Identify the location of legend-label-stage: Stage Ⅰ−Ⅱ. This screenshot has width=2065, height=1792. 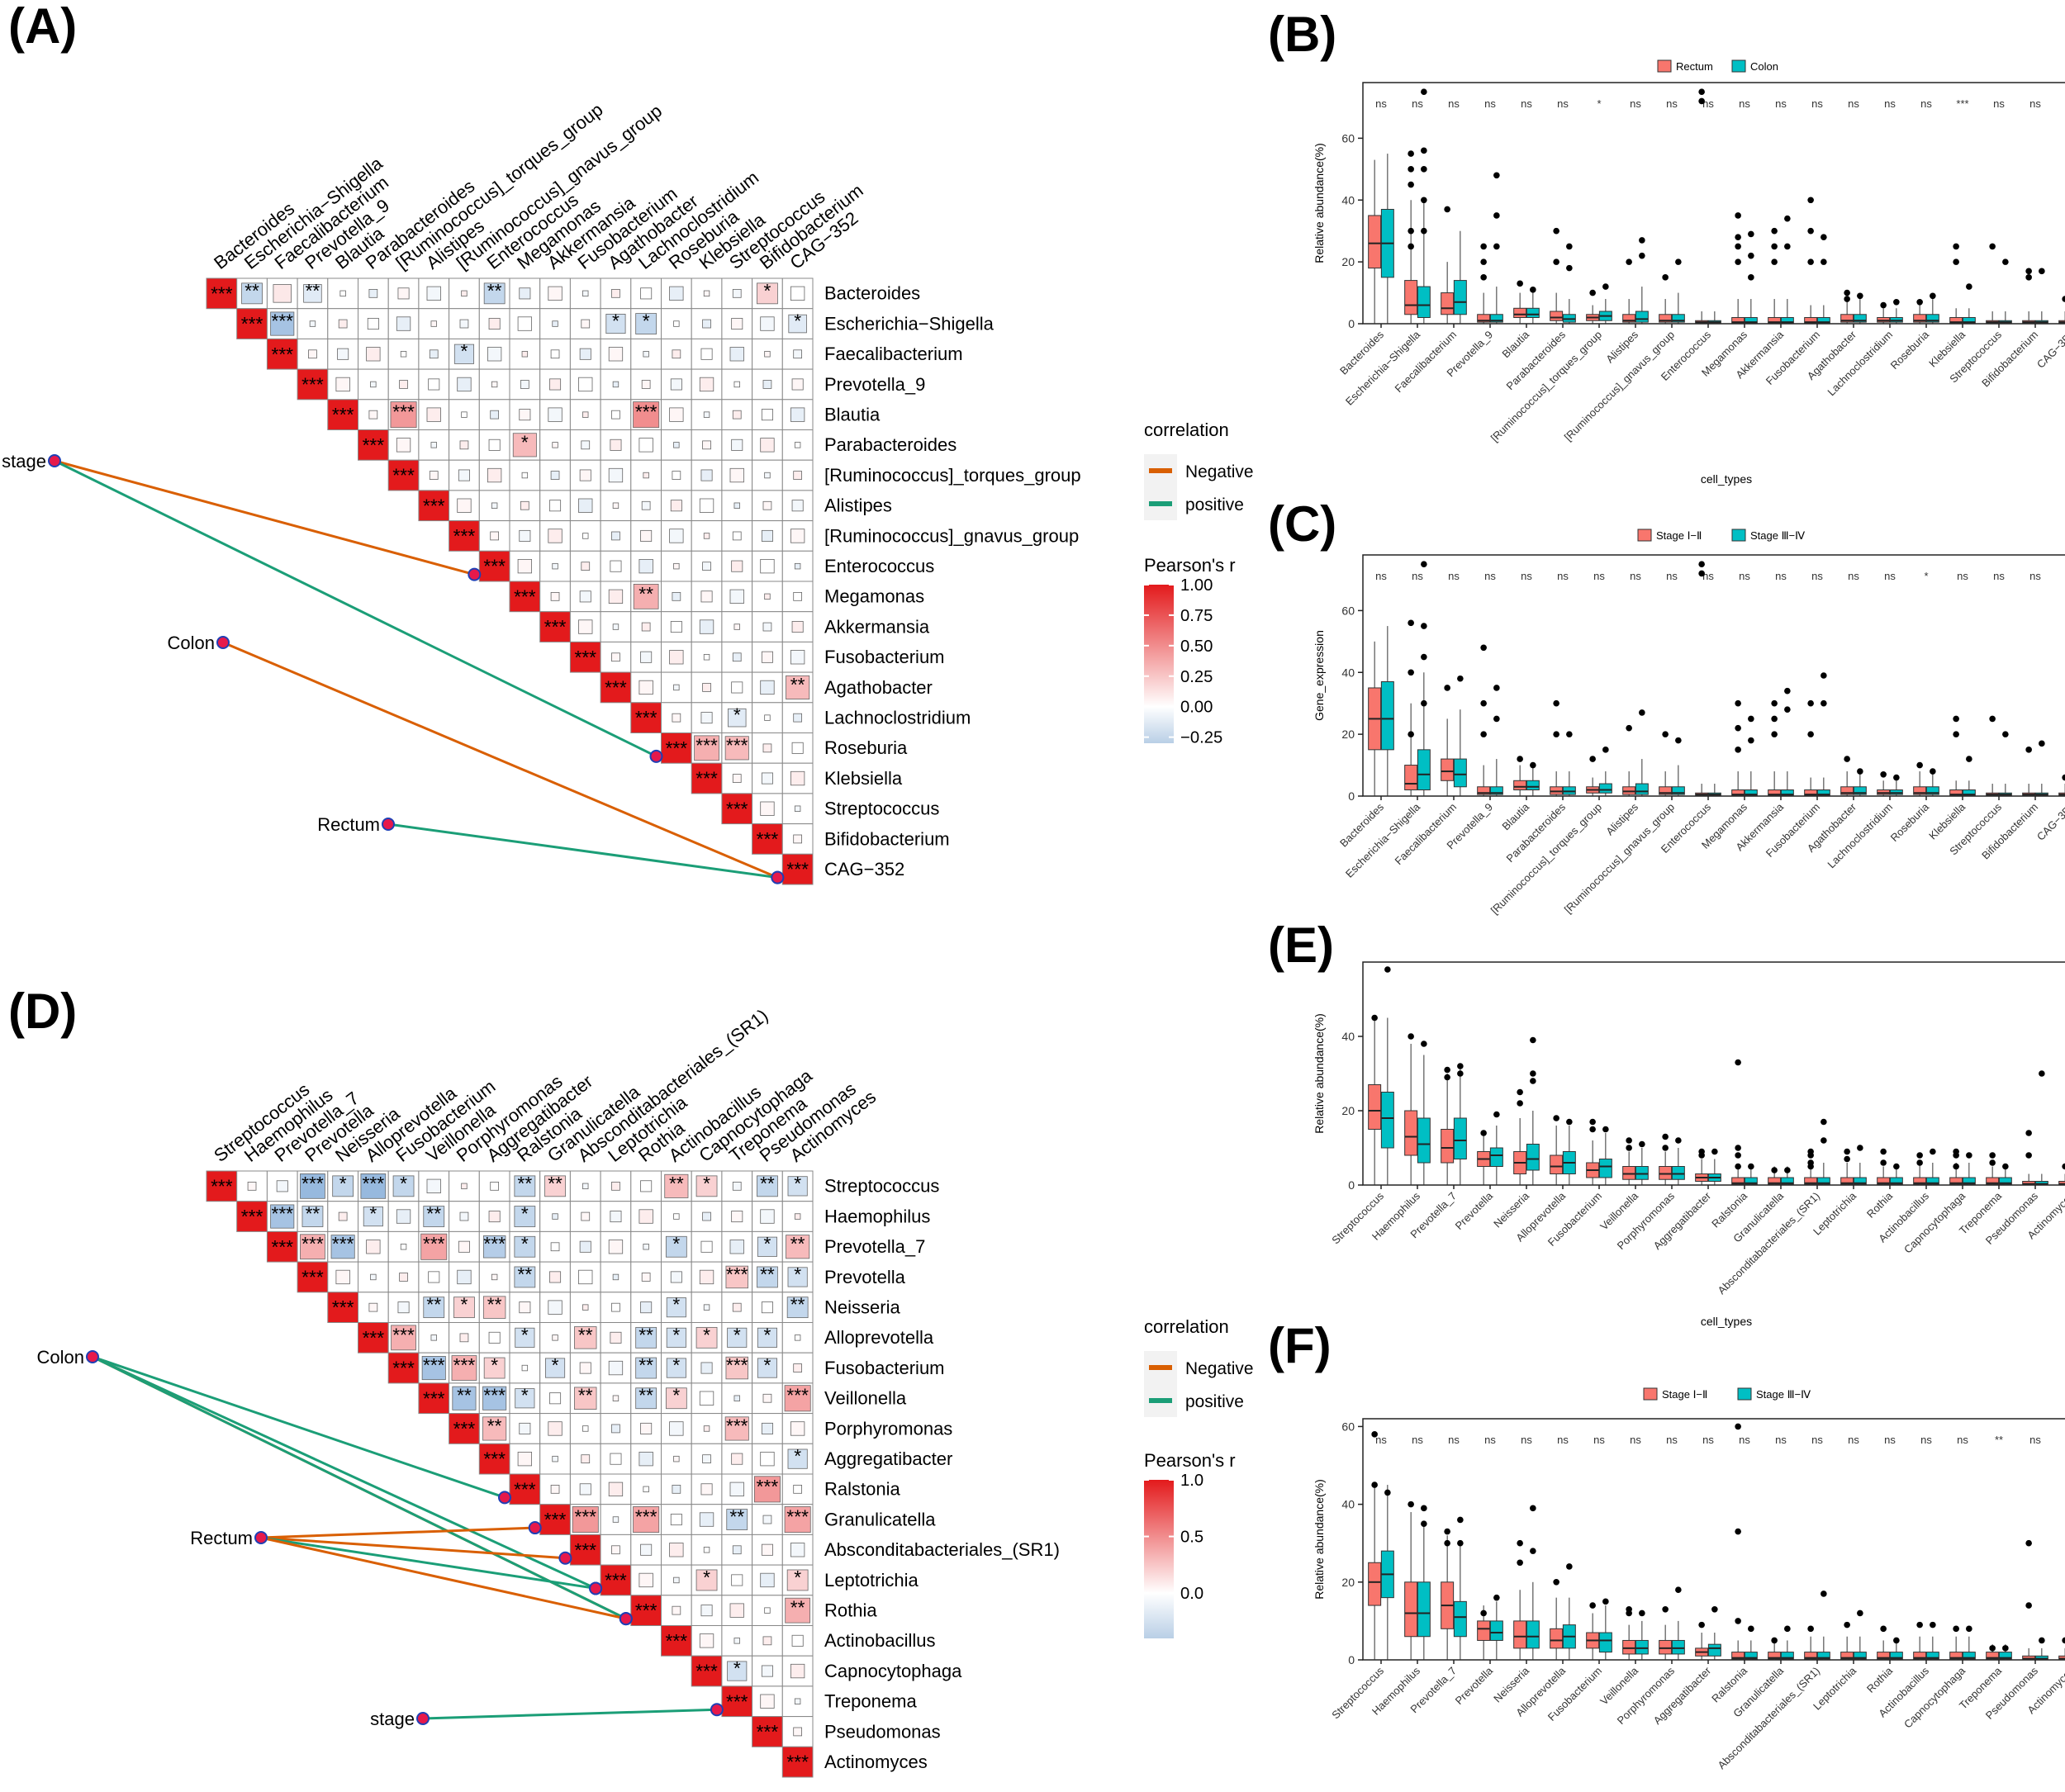
(1684, 1394).